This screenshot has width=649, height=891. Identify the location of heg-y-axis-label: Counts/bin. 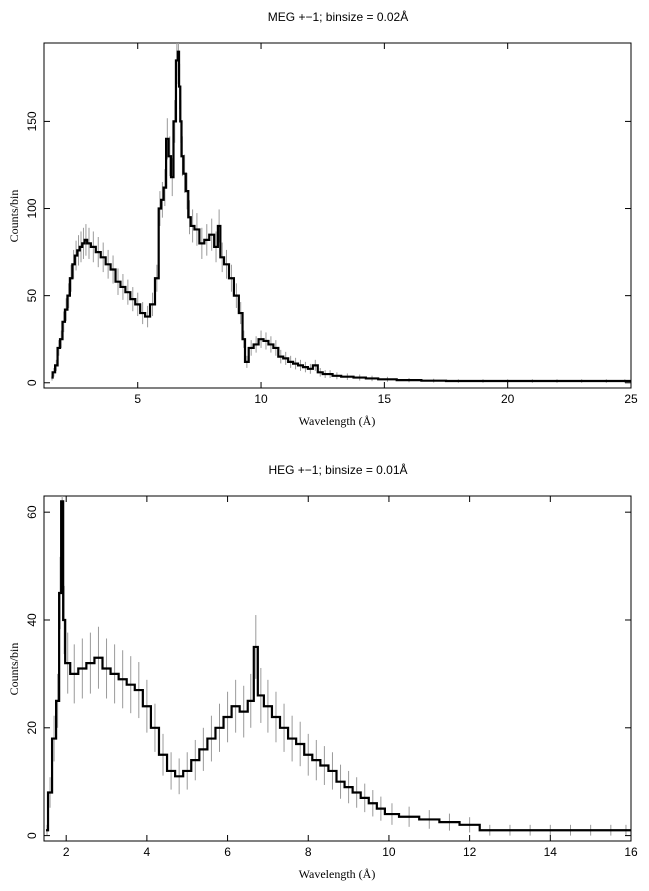
(14, 669).